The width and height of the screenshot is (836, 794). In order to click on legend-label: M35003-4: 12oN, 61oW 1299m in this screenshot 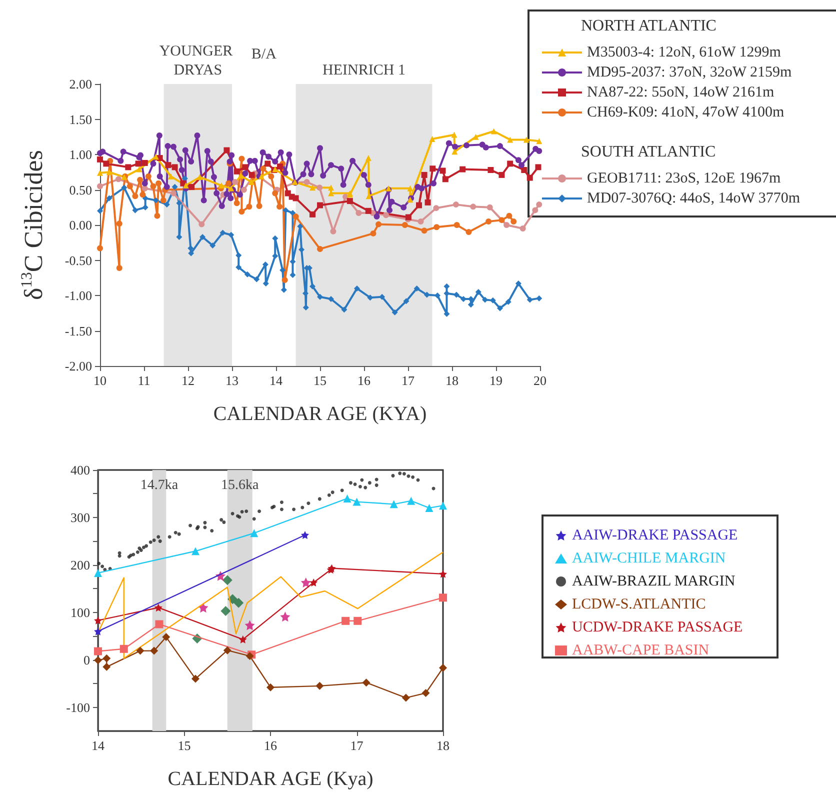, I will do `click(684, 52)`.